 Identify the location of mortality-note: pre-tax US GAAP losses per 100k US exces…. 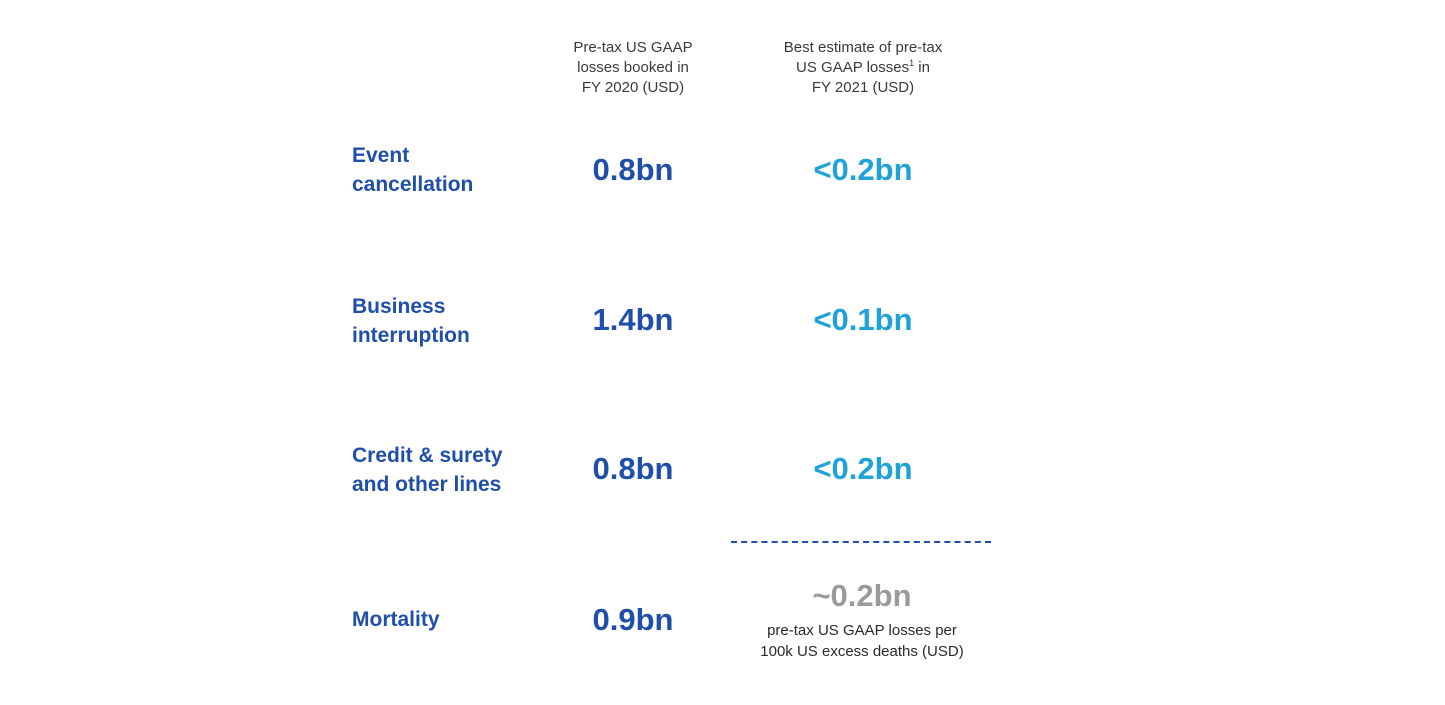
(862, 641).